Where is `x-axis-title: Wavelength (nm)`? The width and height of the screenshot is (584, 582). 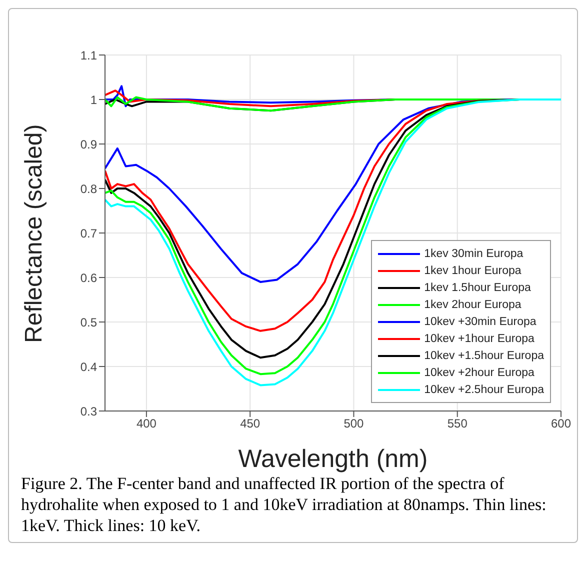 x-axis-title: Wavelength (nm) is located at coordinates (333, 459).